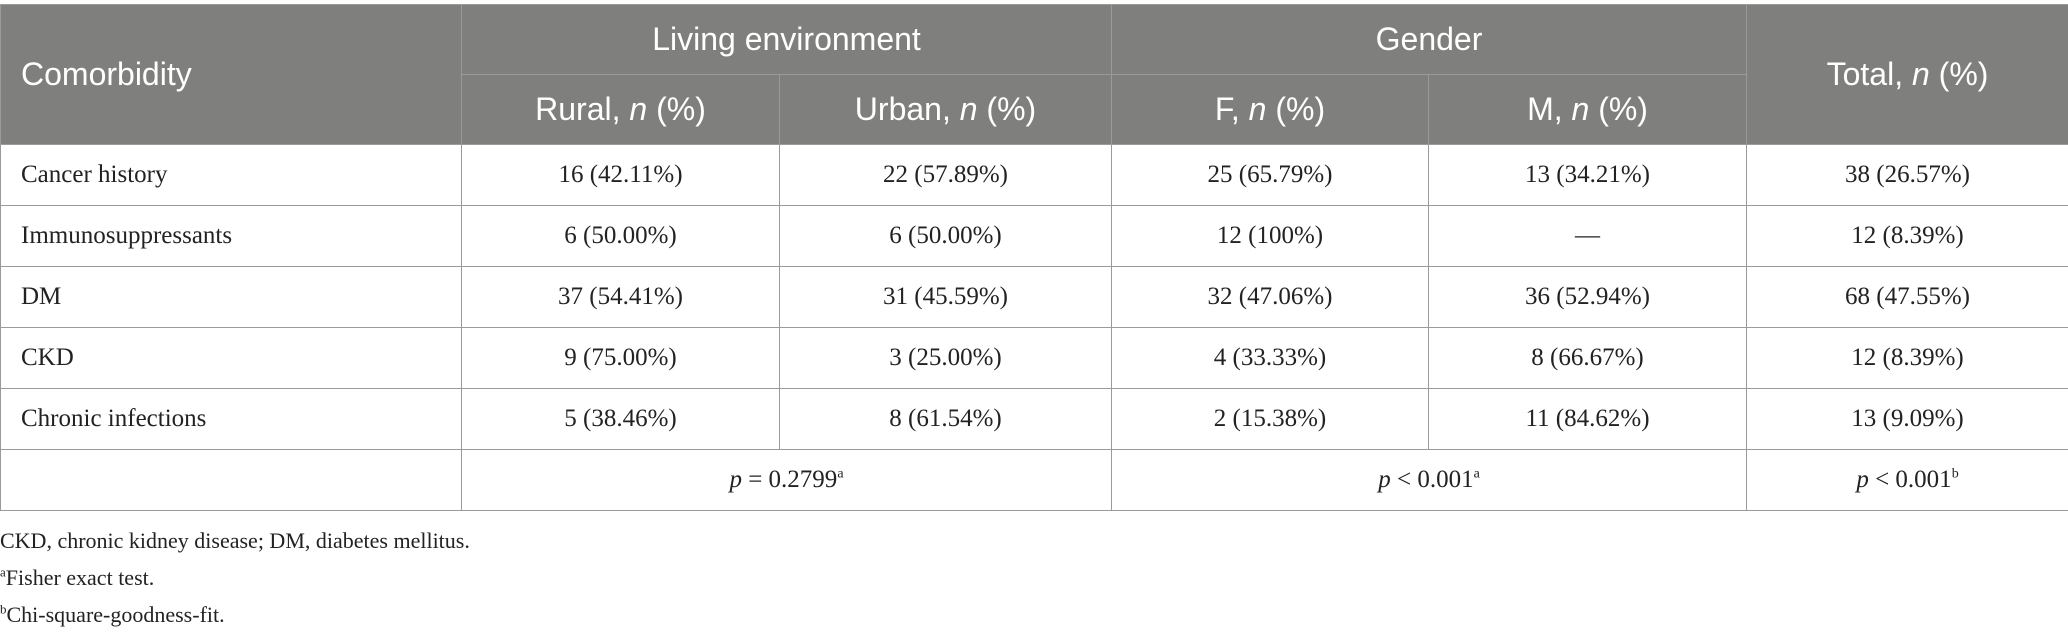 The image size is (2068, 637). What do you see at coordinates (231, 74) in the screenshot?
I see `comorbidity-header: Comorbidity` at bounding box center [231, 74].